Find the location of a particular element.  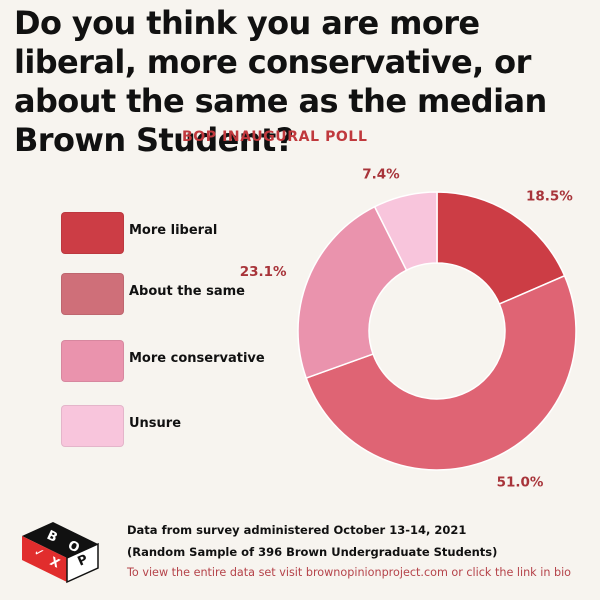

legend-item-more-conservative: More conservative is located at coordinates (191, 361).